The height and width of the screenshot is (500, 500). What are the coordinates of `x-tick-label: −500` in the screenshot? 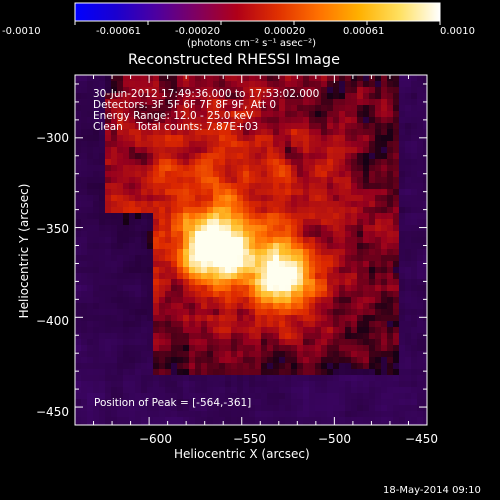 It's located at (334, 439).